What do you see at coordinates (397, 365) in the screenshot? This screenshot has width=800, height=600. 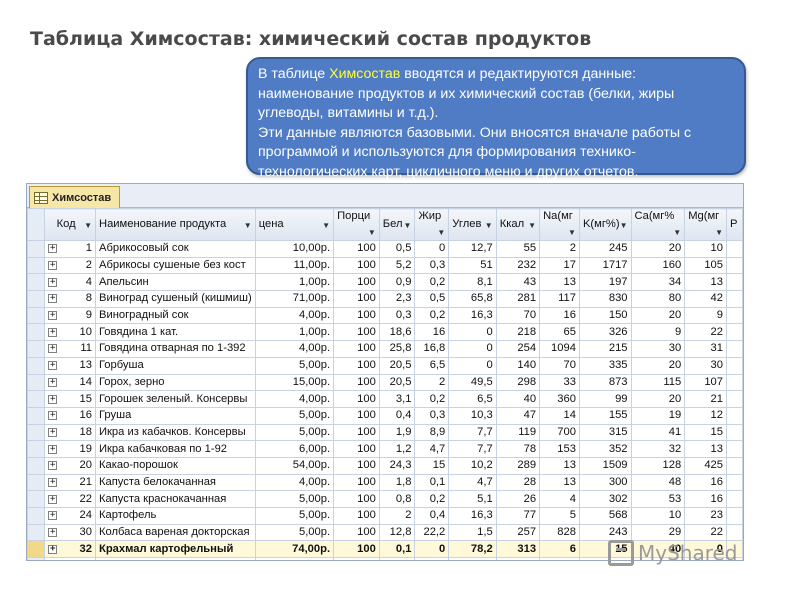 I see `table-cell: 20,5` at bounding box center [397, 365].